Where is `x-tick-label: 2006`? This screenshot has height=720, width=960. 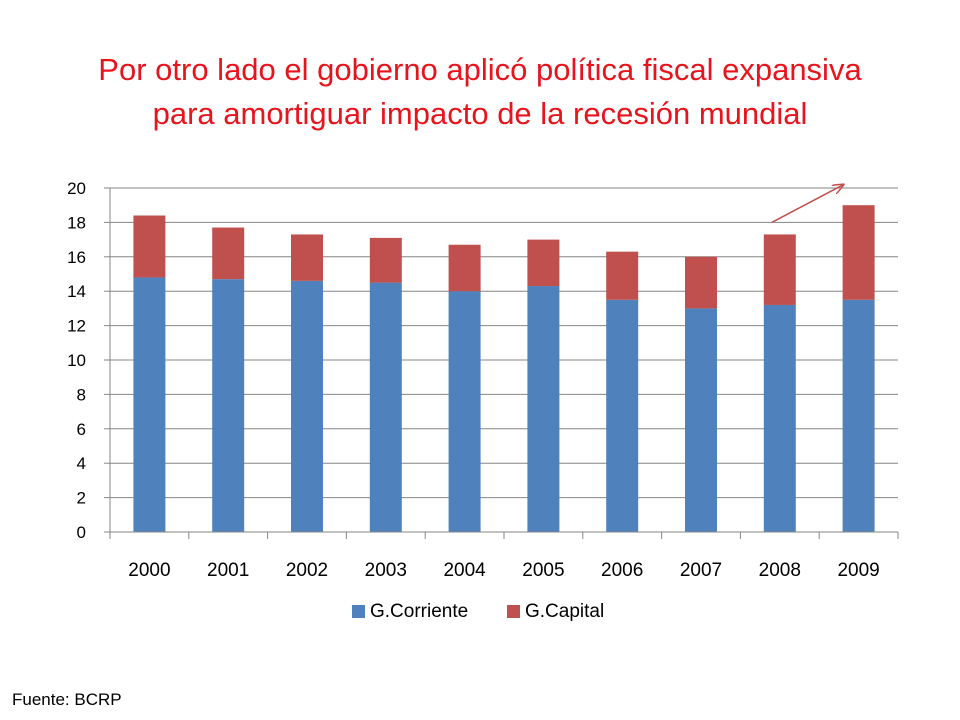
x-tick-label: 2006 is located at coordinates (622, 570).